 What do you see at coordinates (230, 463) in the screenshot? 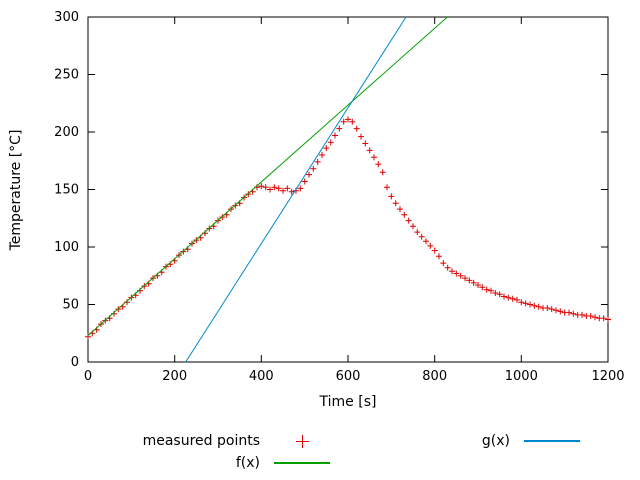
I see `legend-entry-f: f(x)` at bounding box center [230, 463].